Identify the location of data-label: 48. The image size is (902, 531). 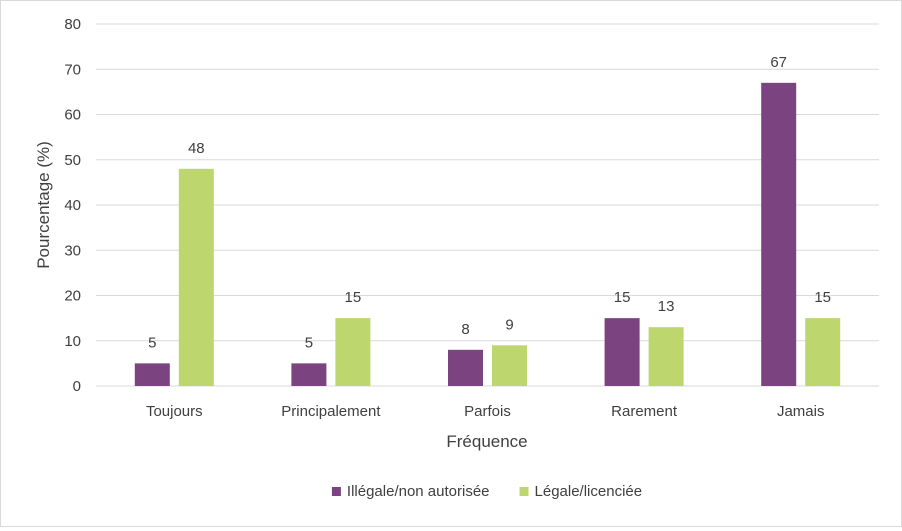
(196, 148).